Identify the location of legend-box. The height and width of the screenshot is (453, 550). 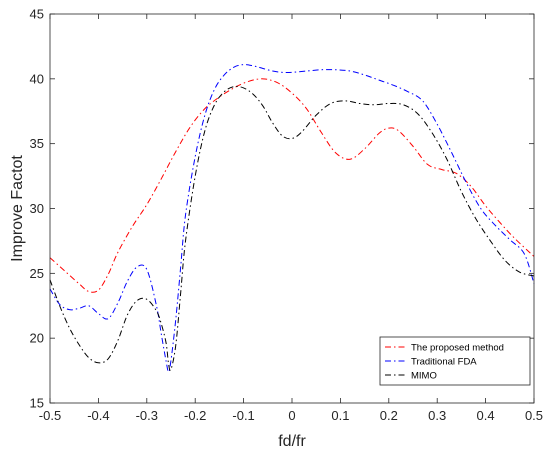
(455, 361).